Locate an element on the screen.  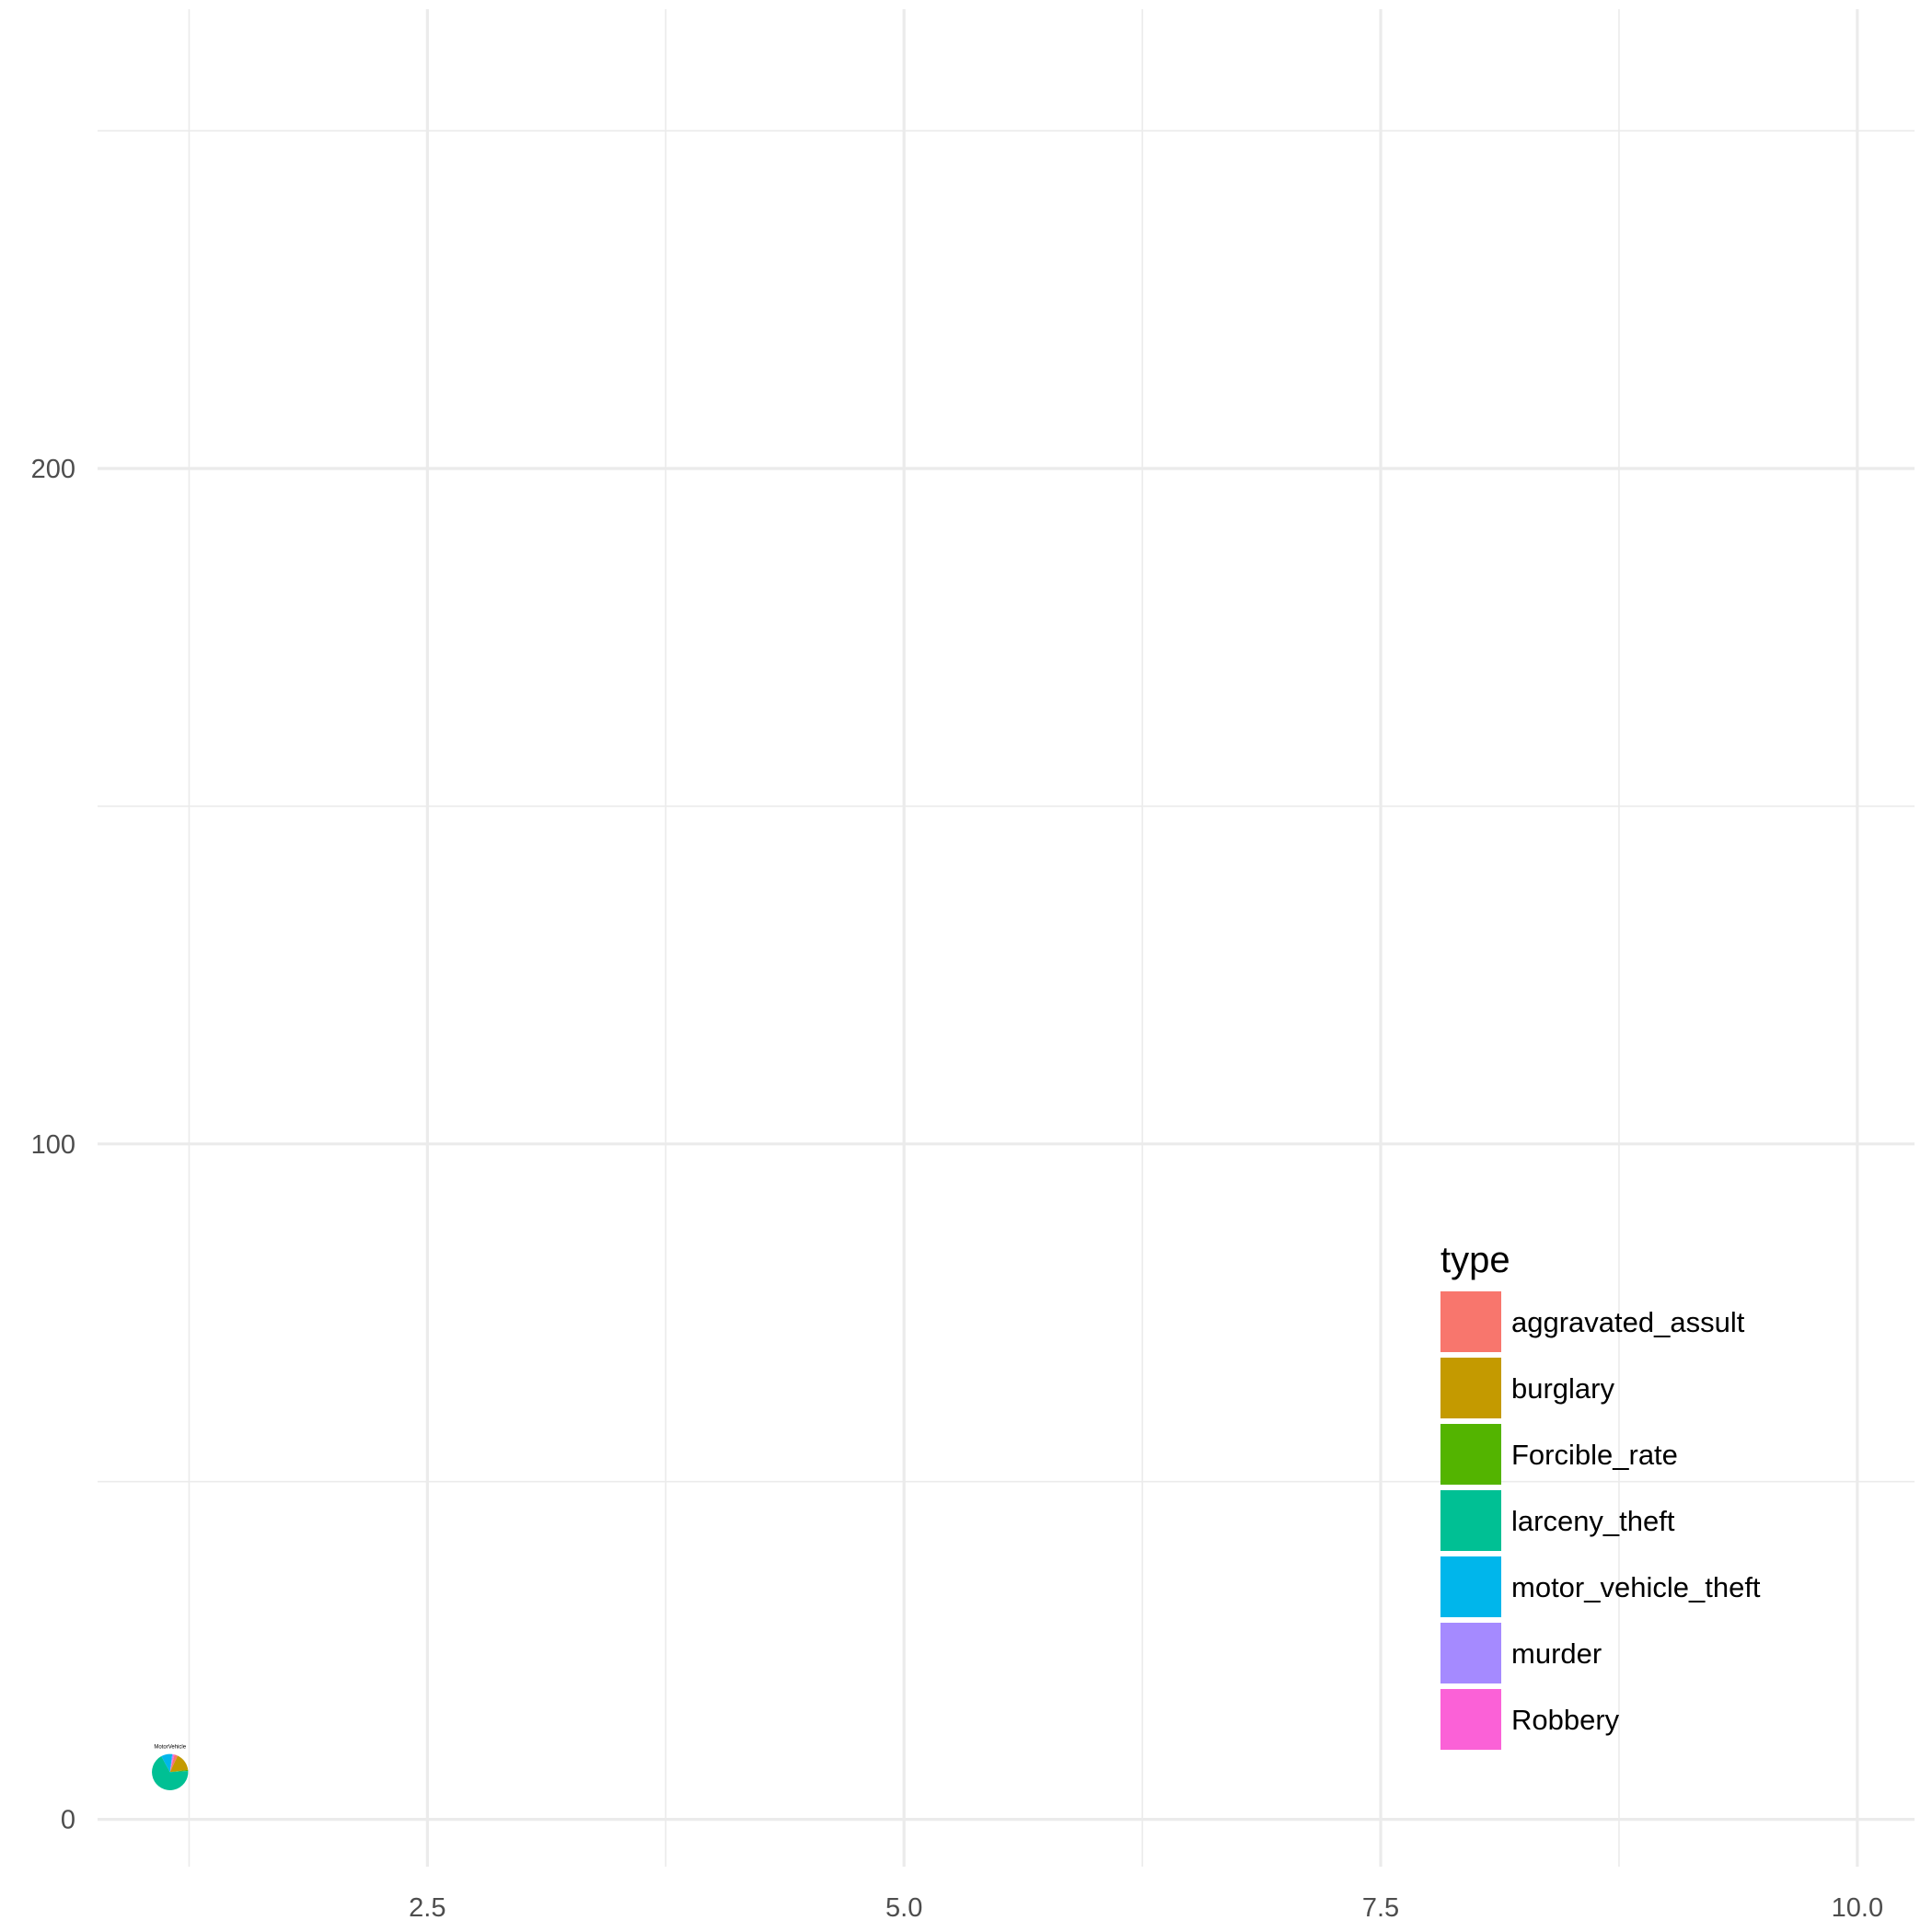
pie-slice-burglary is located at coordinates (179, 1764).